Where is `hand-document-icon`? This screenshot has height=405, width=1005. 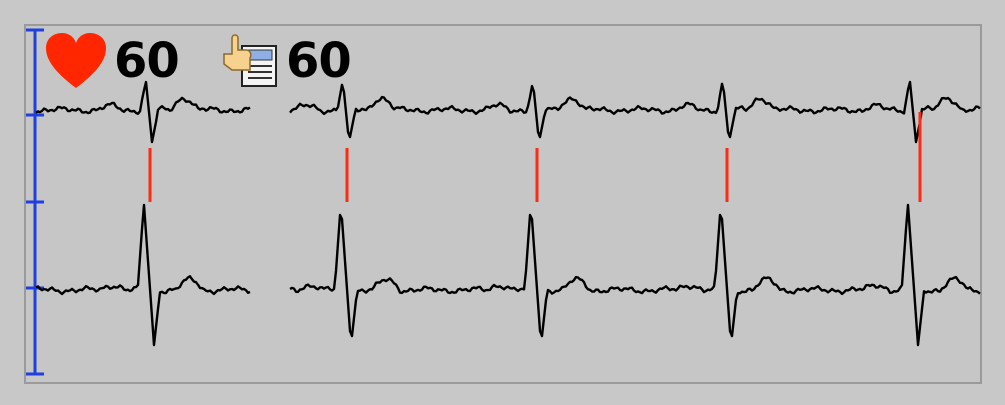 hand-document-icon is located at coordinates (250, 60).